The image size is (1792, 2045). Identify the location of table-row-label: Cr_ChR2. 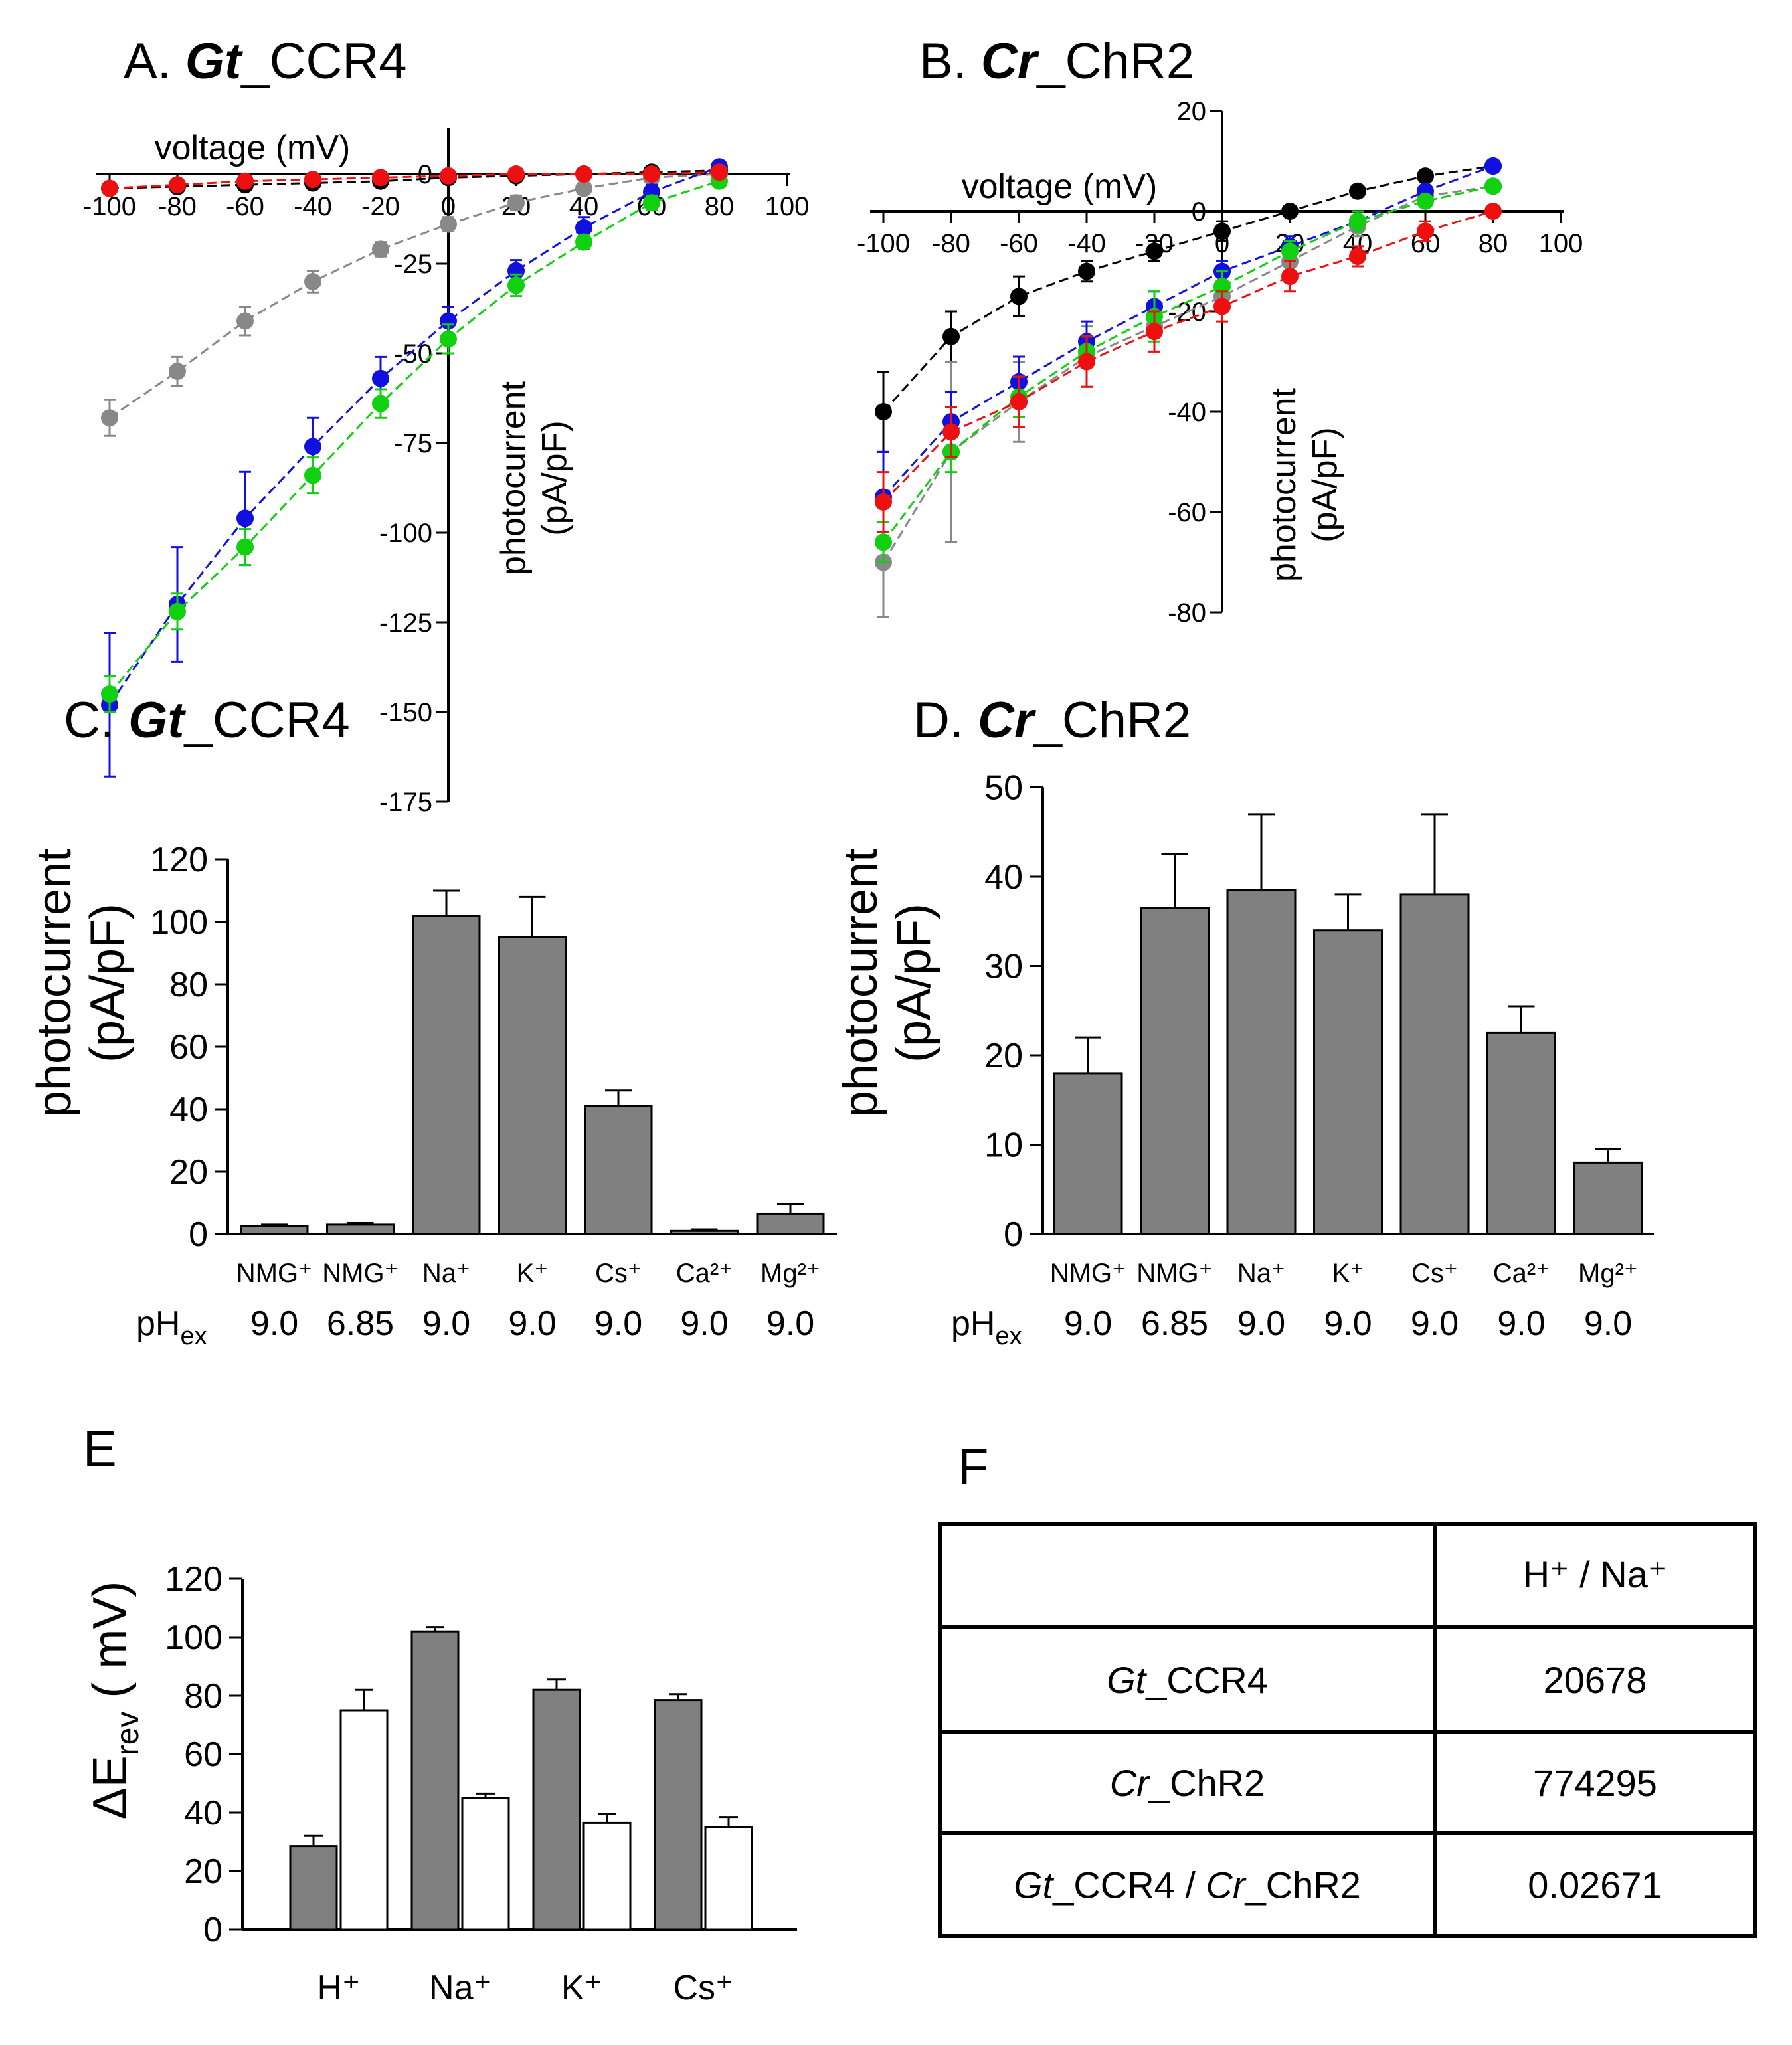
(1187, 1783).